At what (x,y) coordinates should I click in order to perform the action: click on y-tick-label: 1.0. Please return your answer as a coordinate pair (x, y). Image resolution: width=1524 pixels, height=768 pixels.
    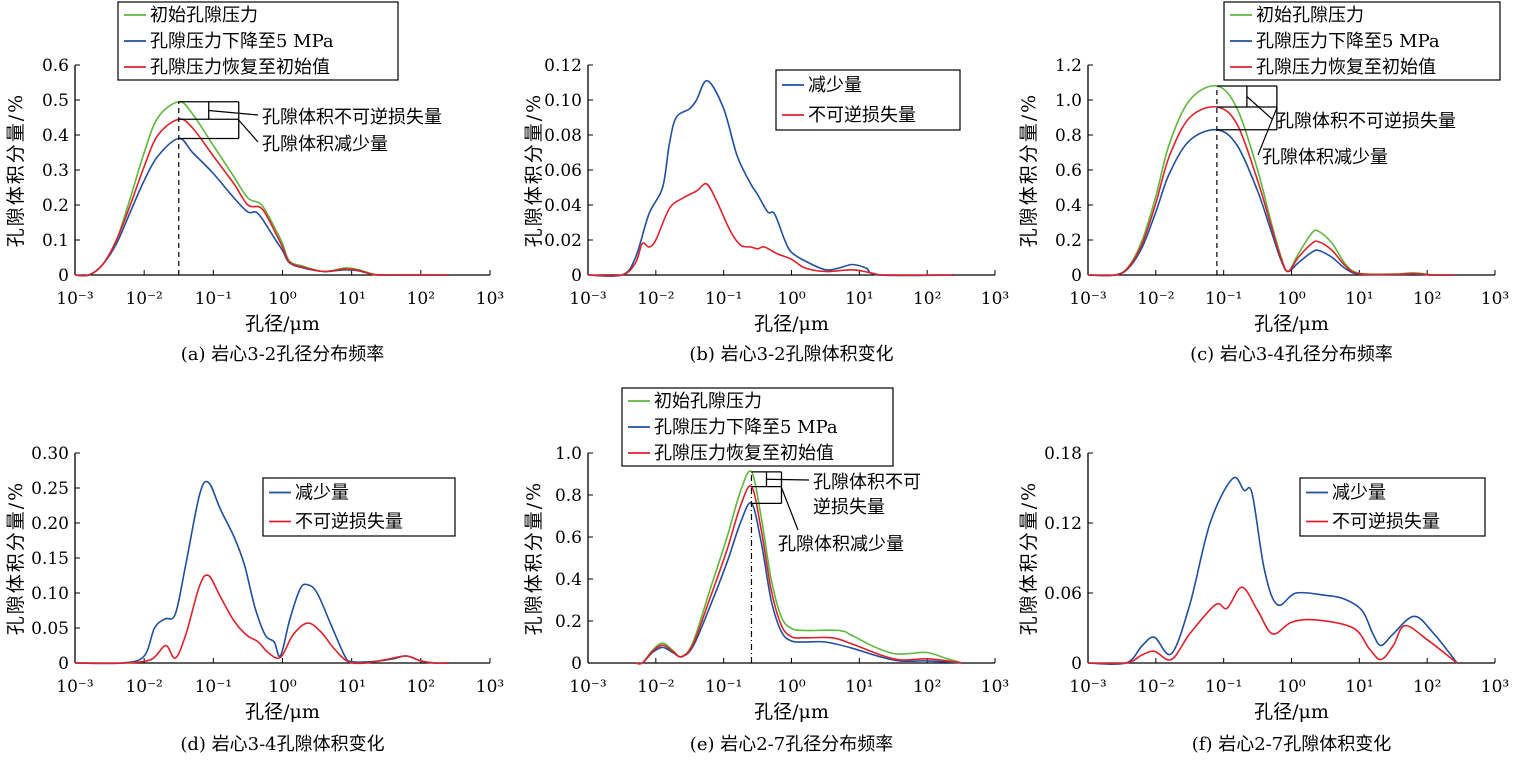
    Looking at the image, I should click on (1068, 101).